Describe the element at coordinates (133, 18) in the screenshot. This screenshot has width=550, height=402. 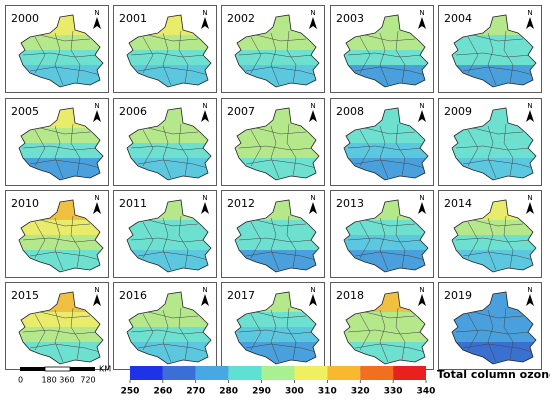
I see `year-label: 2001` at that location.